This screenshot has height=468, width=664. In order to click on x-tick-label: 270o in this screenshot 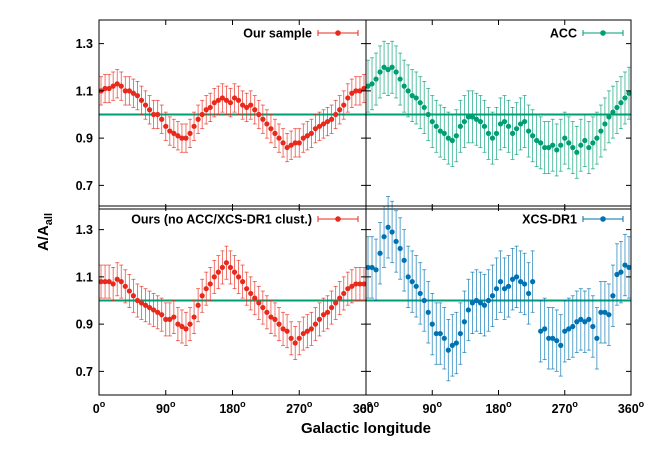, I will do `click(565, 407)`.